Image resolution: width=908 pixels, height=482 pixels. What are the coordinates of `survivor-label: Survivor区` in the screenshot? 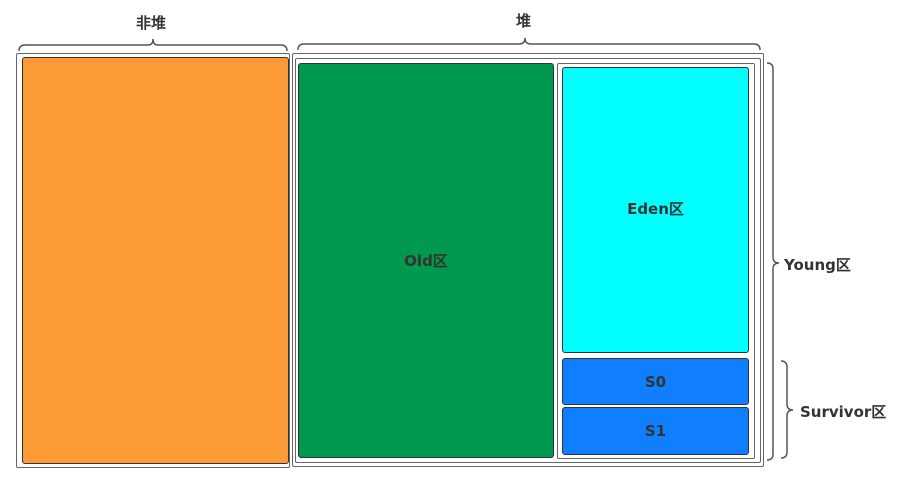 It's located at (843, 412).